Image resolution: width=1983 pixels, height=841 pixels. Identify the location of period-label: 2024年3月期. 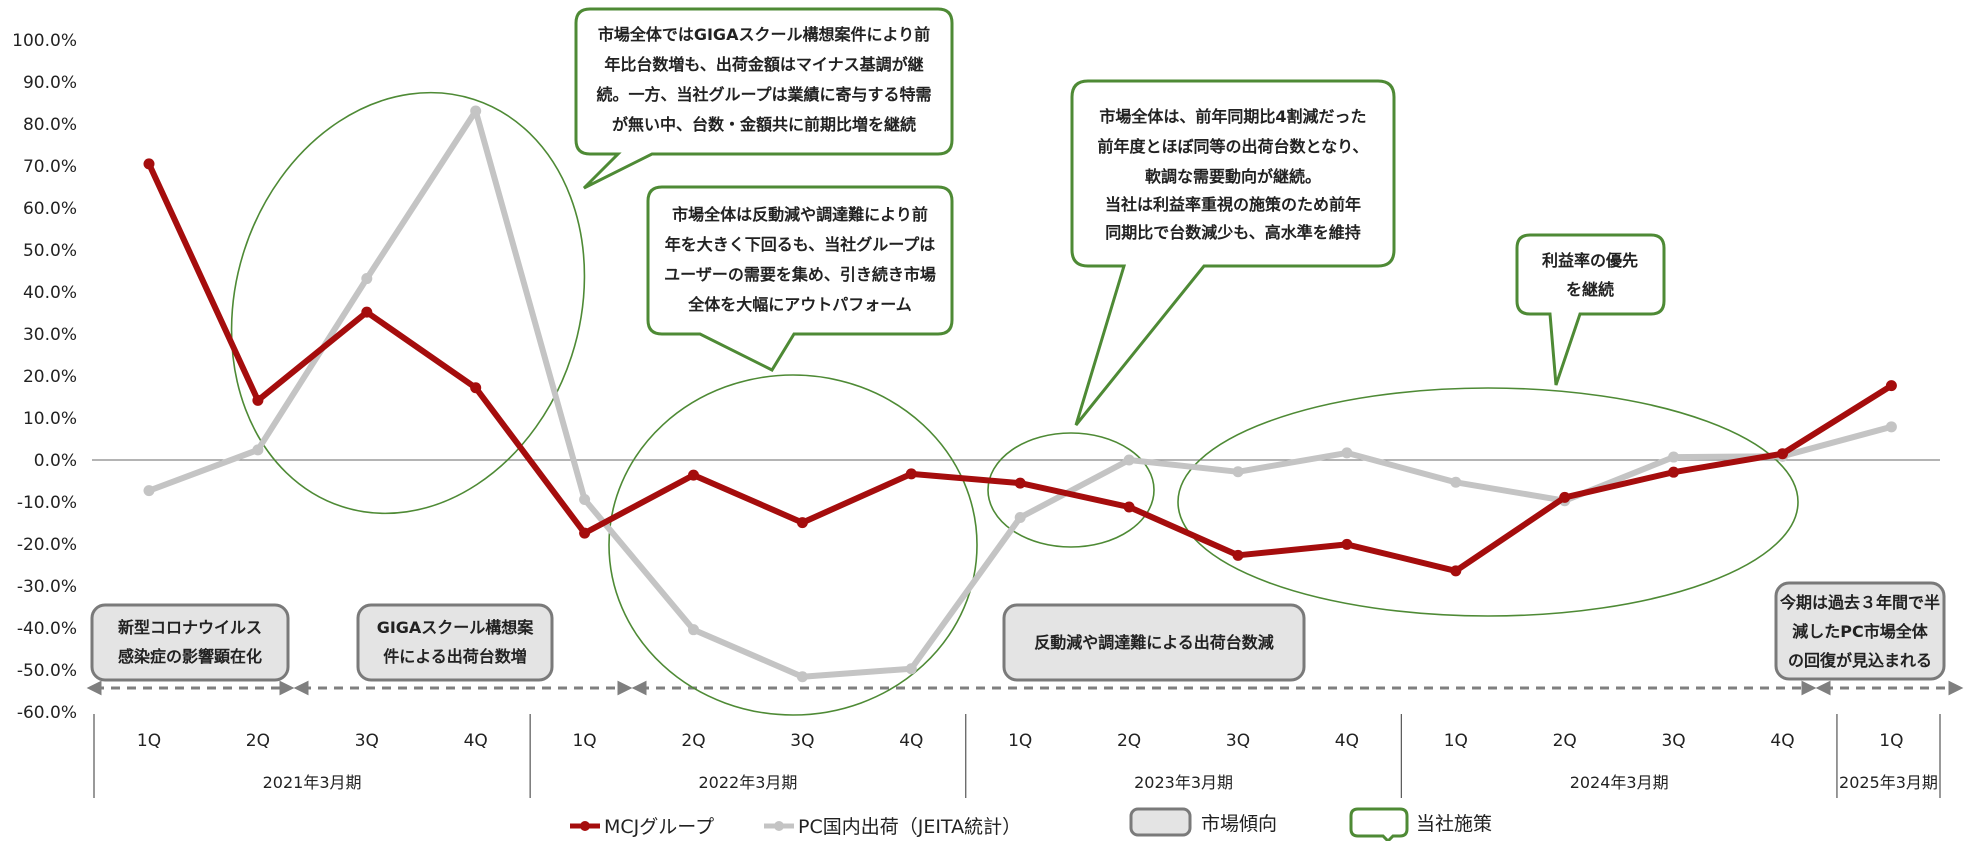
(1619, 782).